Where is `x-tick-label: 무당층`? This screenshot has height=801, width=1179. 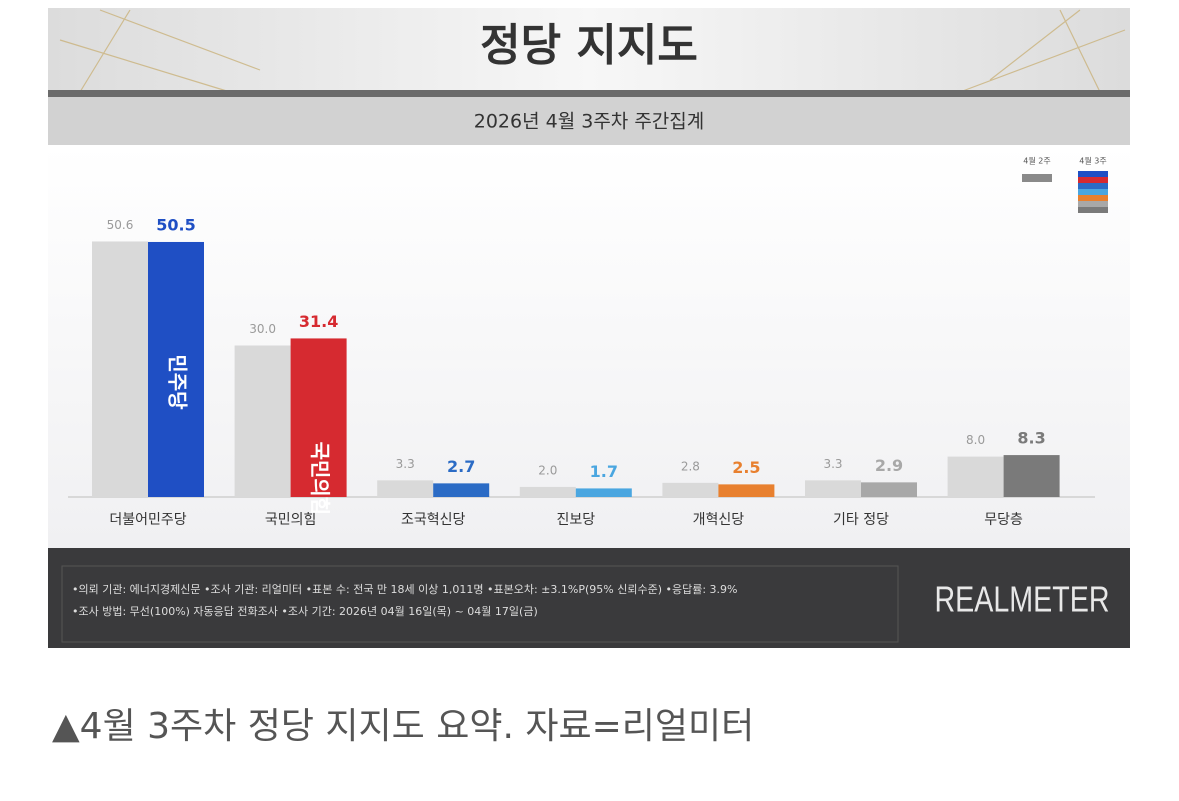
x-tick-label: 무당층 is located at coordinates (1003, 520).